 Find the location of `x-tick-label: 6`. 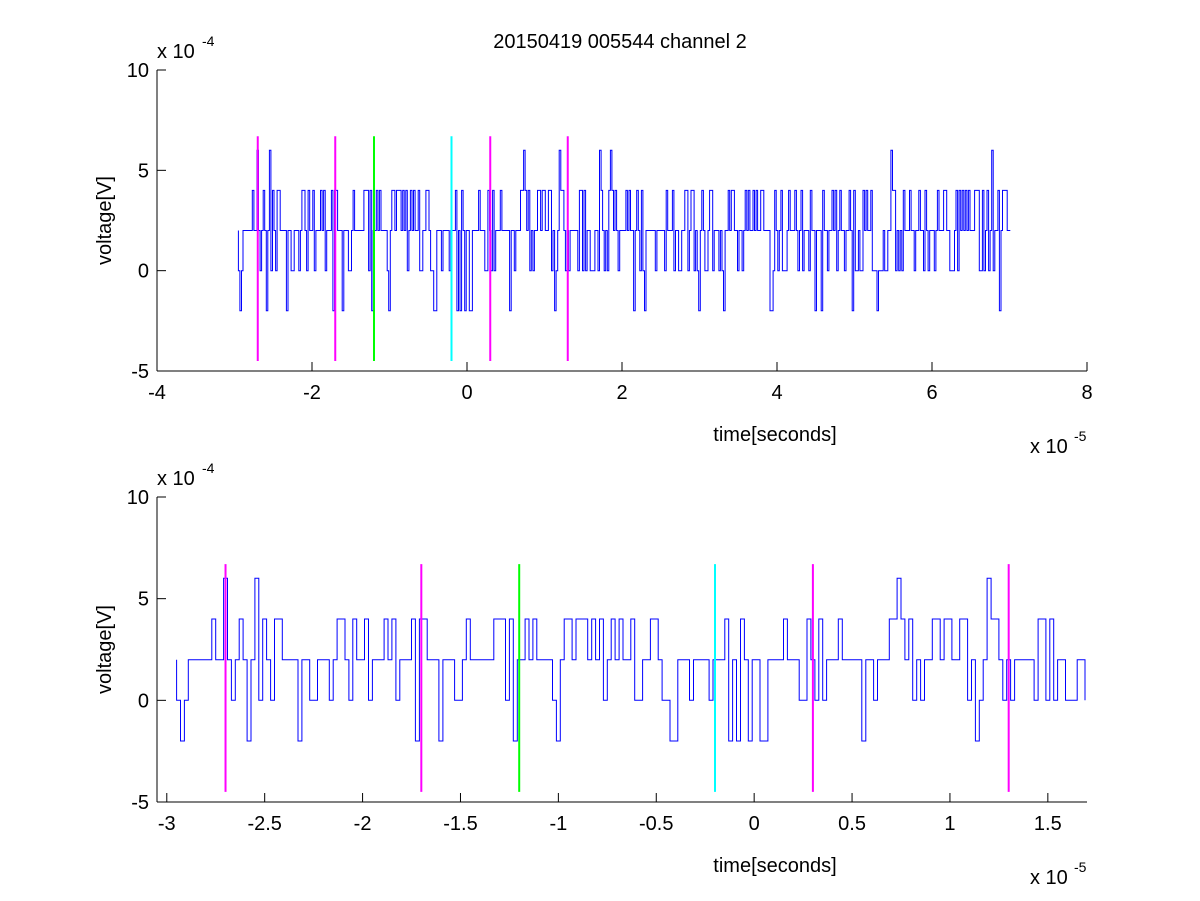

x-tick-label: 6 is located at coordinates (931, 393).